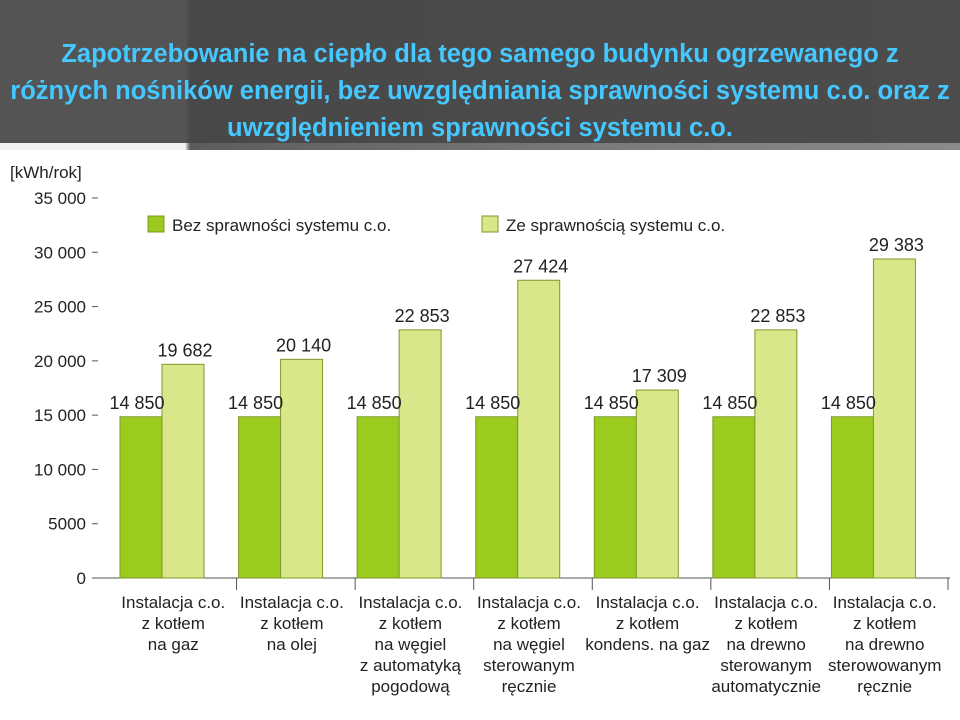 Image resolution: width=960 pixels, height=720 pixels. I want to click on y-tick-label: 0, so click(81, 578).